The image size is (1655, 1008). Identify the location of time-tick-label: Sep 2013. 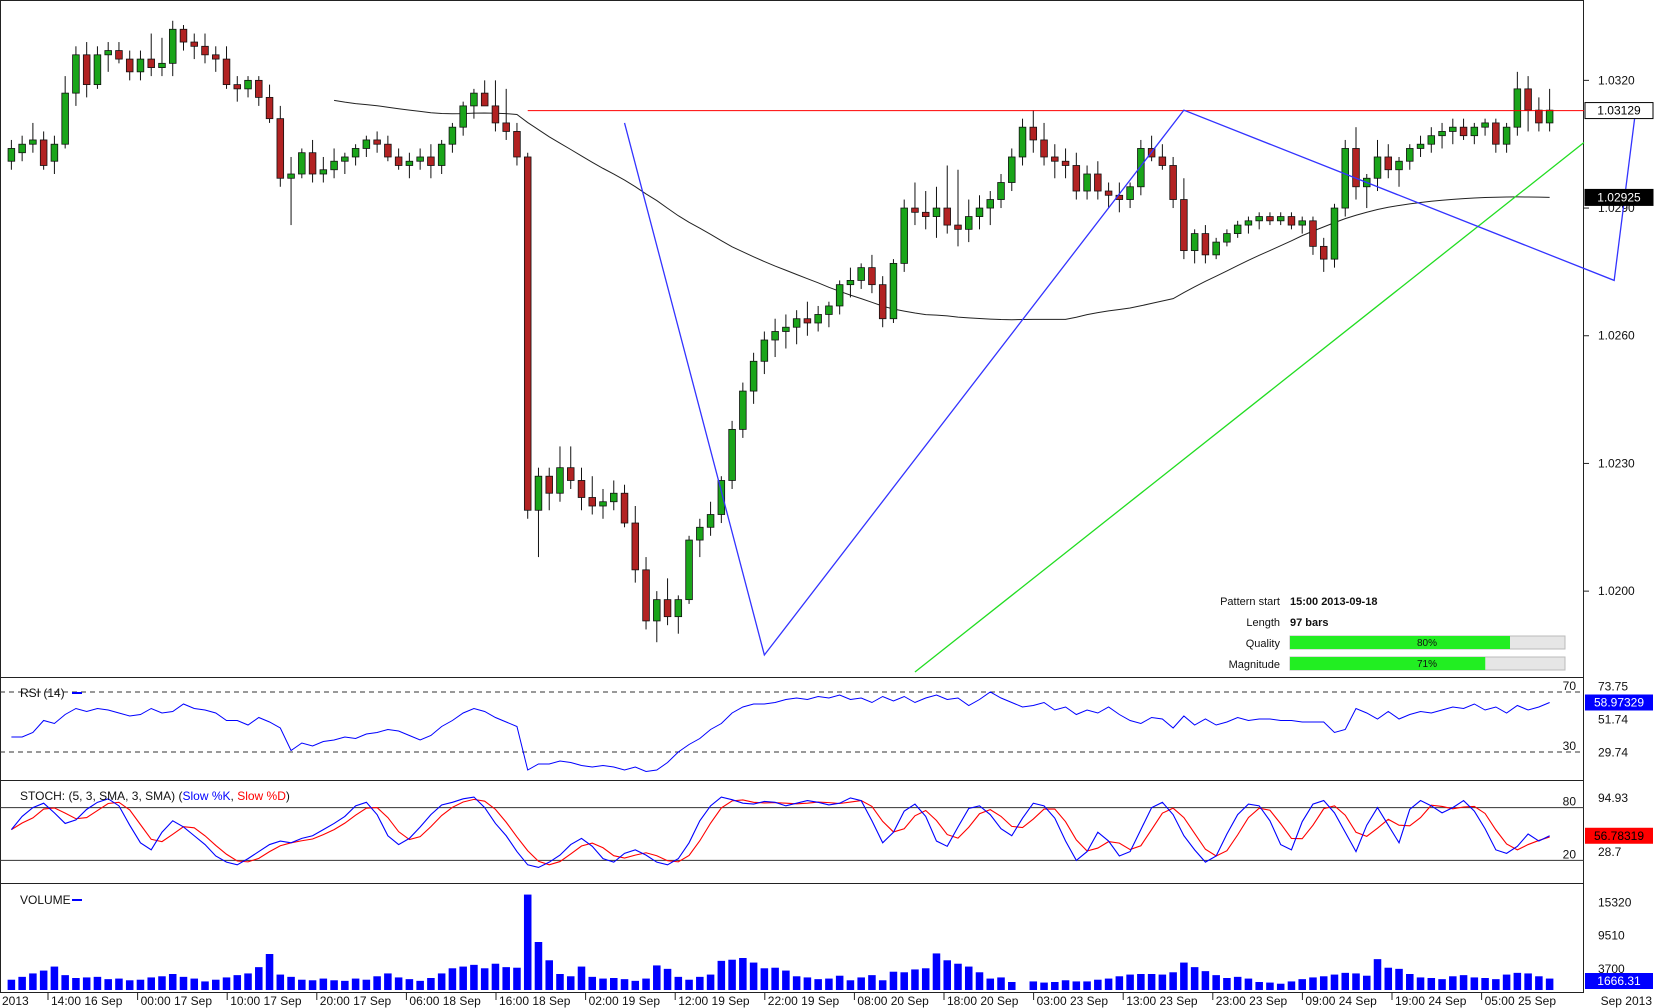
(1627, 1001).